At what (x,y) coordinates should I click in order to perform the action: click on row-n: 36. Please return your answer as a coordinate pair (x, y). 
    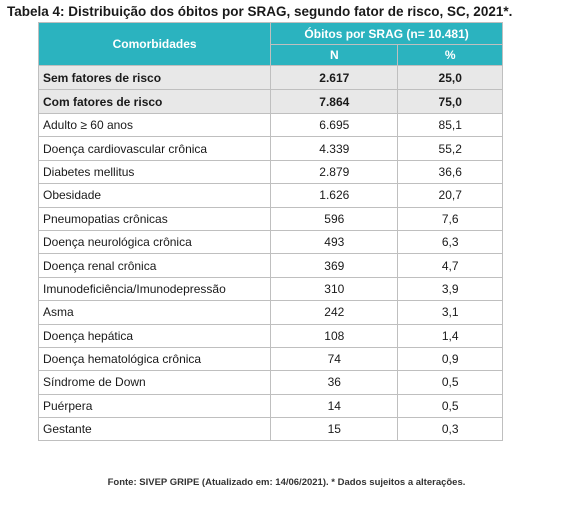
    Looking at the image, I should click on (334, 382).